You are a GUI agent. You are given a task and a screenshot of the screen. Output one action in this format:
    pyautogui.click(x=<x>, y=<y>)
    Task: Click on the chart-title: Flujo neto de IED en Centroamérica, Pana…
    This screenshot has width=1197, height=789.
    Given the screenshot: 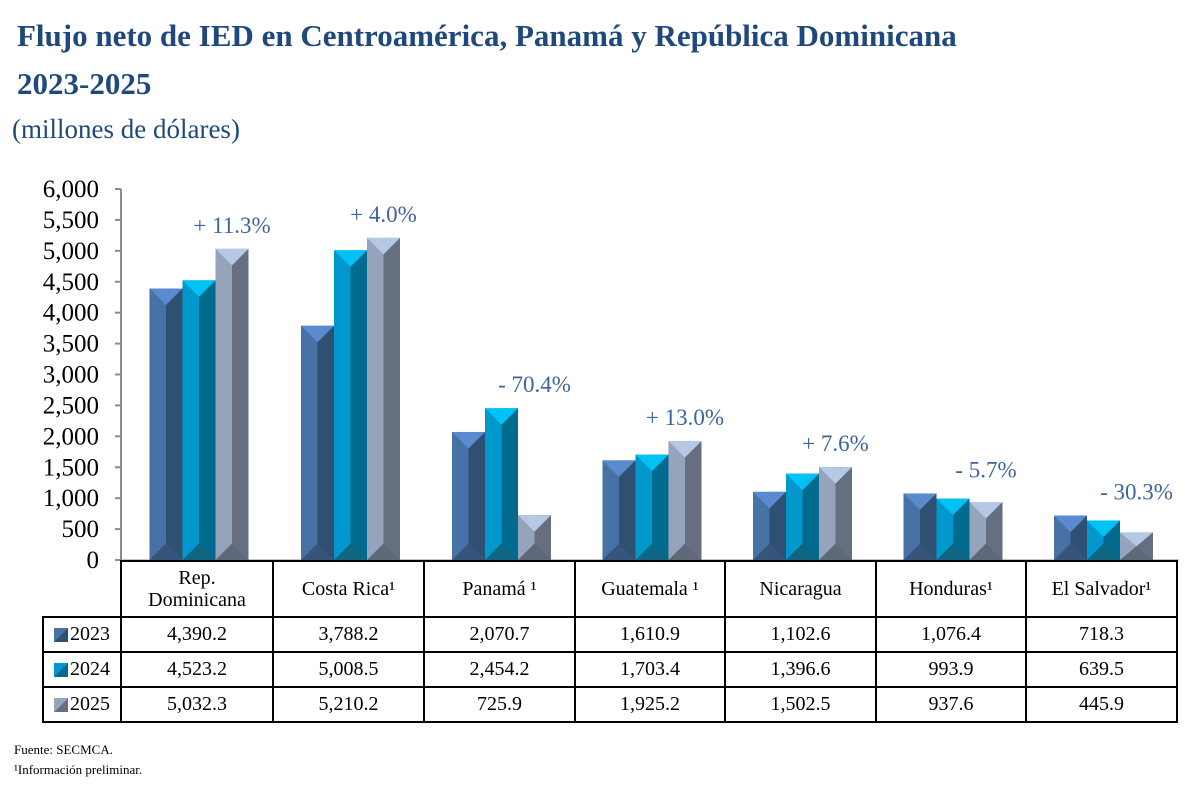 What is the action you would take?
    pyautogui.click(x=487, y=60)
    